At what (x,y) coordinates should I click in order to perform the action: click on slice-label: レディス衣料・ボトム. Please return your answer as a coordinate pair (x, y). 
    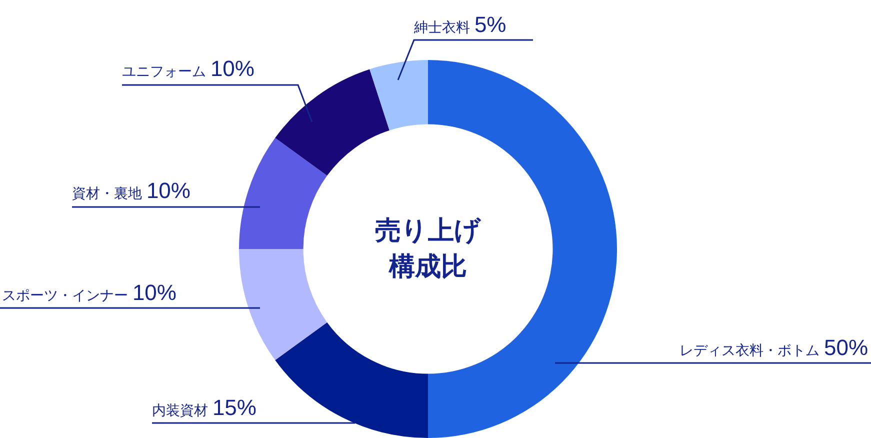
    Looking at the image, I should click on (752, 351).